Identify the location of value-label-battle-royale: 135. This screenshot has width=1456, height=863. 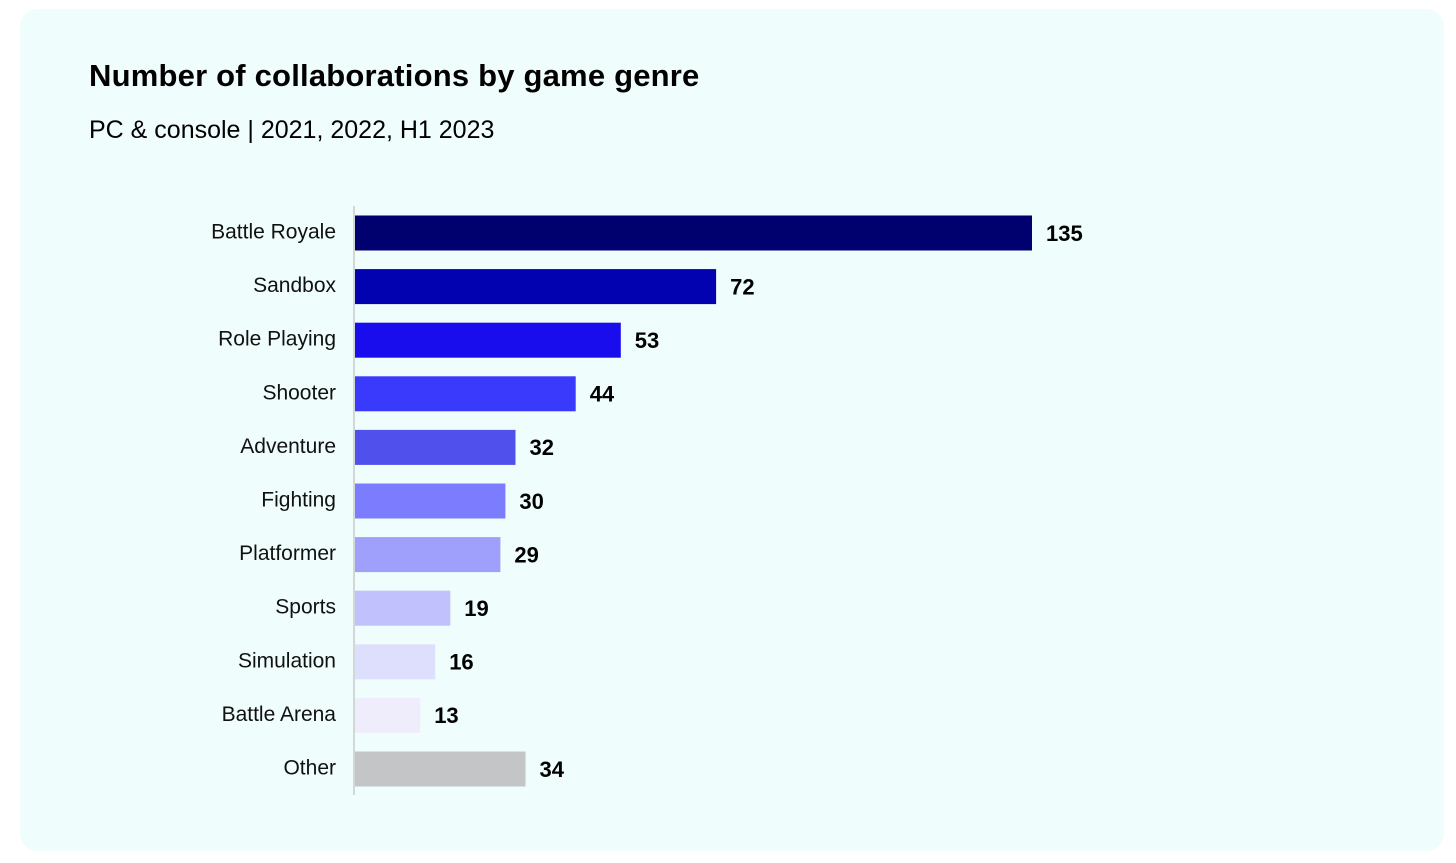
(1064, 233).